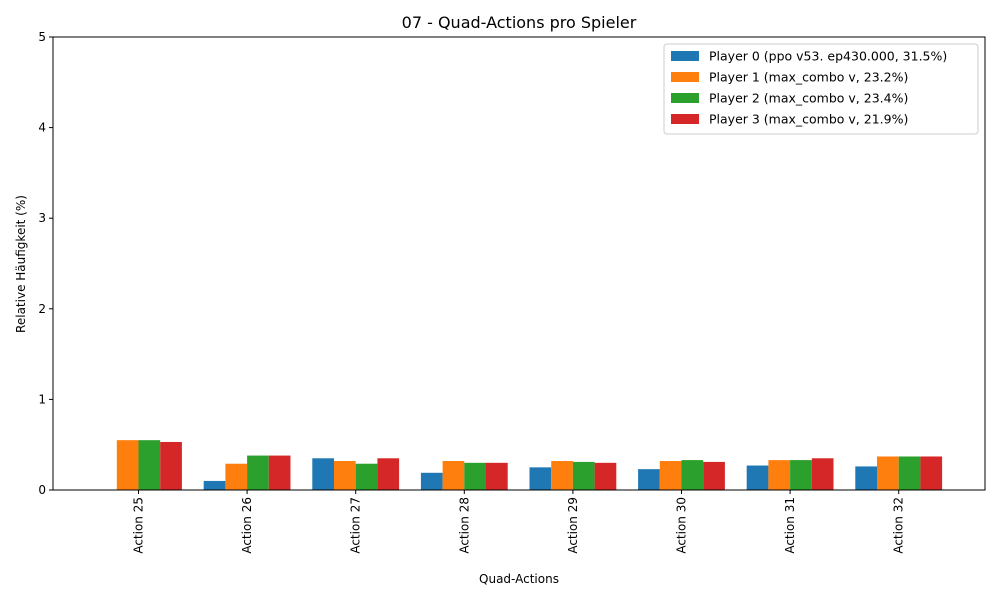 This screenshot has height=600, width=1000. Describe the element at coordinates (356, 525) in the screenshot. I see `x-tick-label: Action 27` at that location.